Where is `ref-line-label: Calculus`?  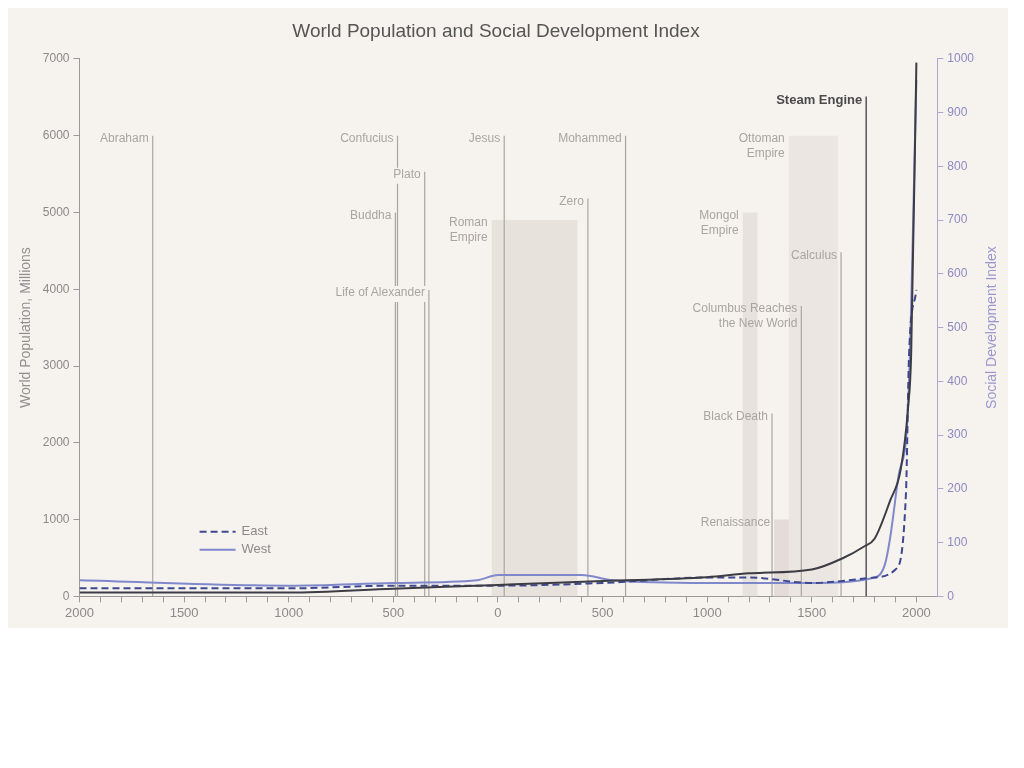
ref-line-label: Calculus is located at coordinates (814, 254).